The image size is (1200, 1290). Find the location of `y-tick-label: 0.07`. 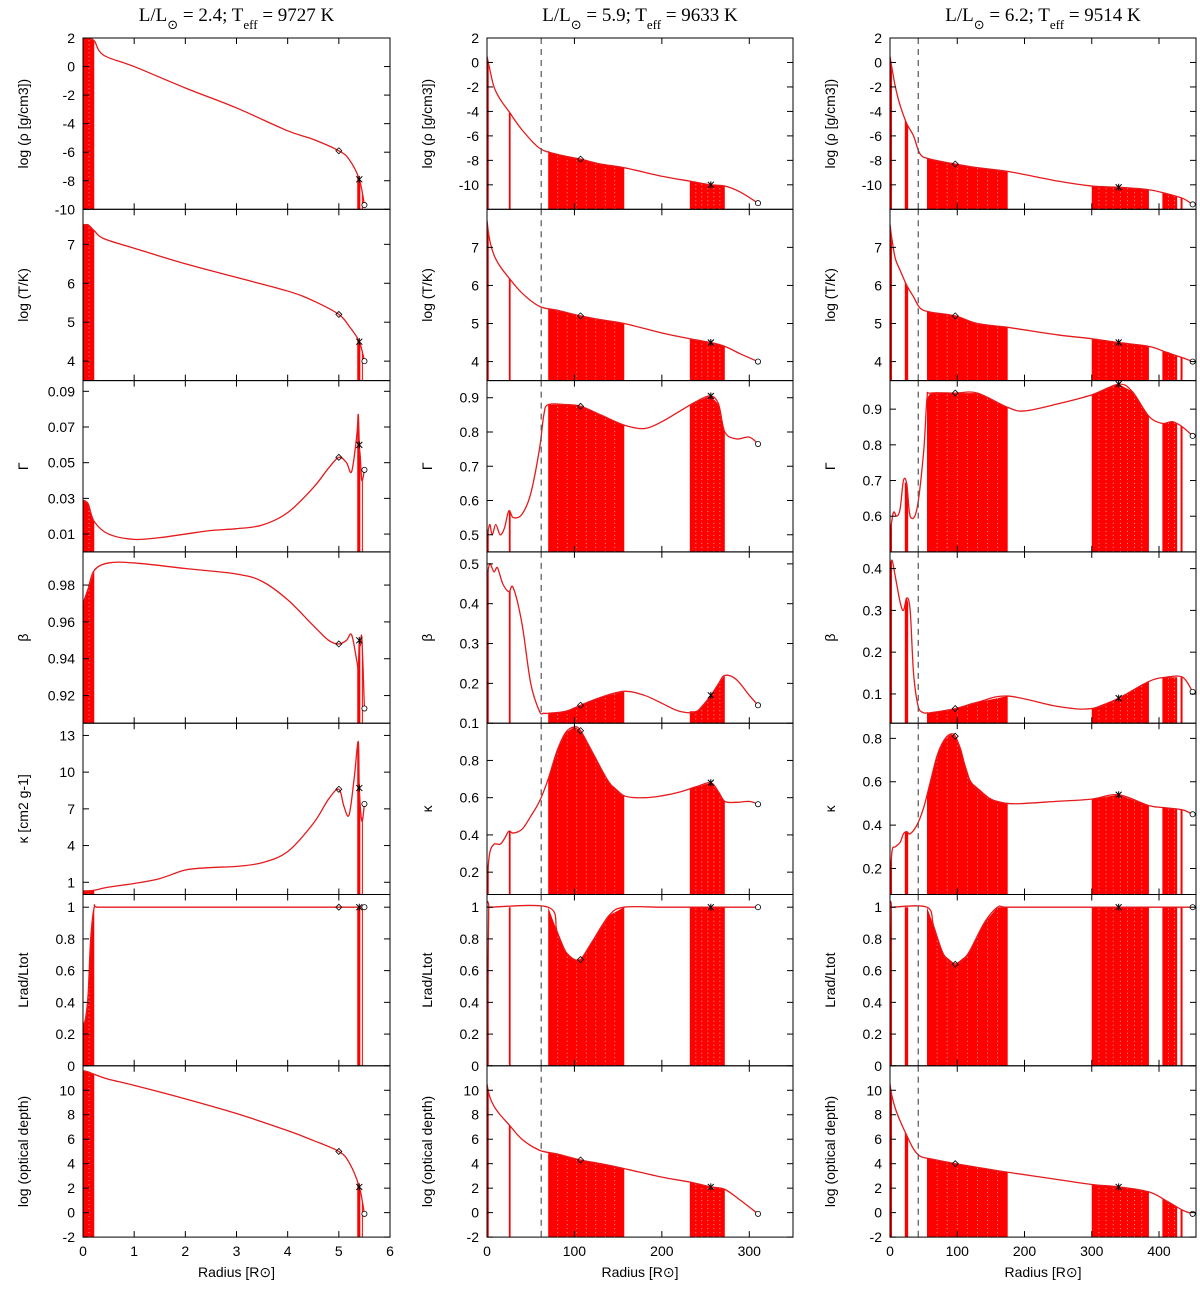

y-tick-label: 0.07 is located at coordinates (61, 427).